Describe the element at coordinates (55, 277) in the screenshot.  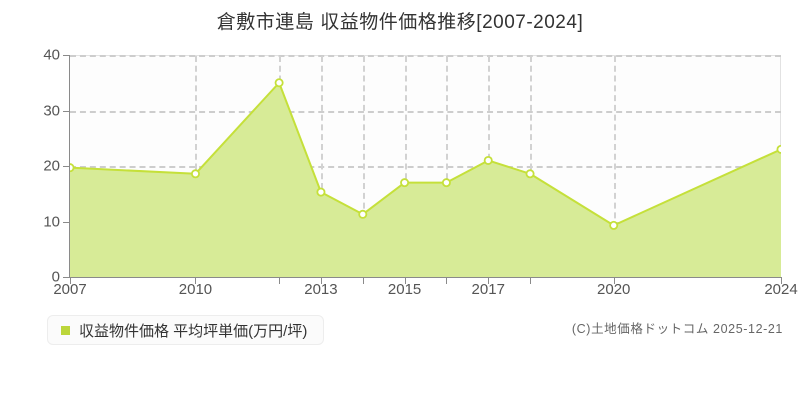
I see `y-axis-tick-label: 0` at that location.